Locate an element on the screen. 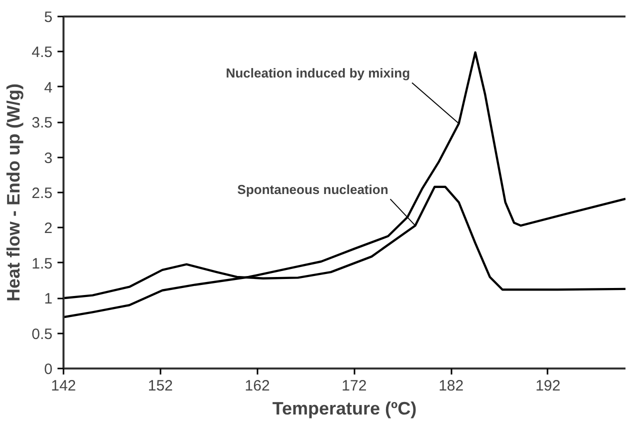 Image resolution: width=627 pixels, height=421 pixels. y-tick-label: 4 is located at coordinates (48, 87).